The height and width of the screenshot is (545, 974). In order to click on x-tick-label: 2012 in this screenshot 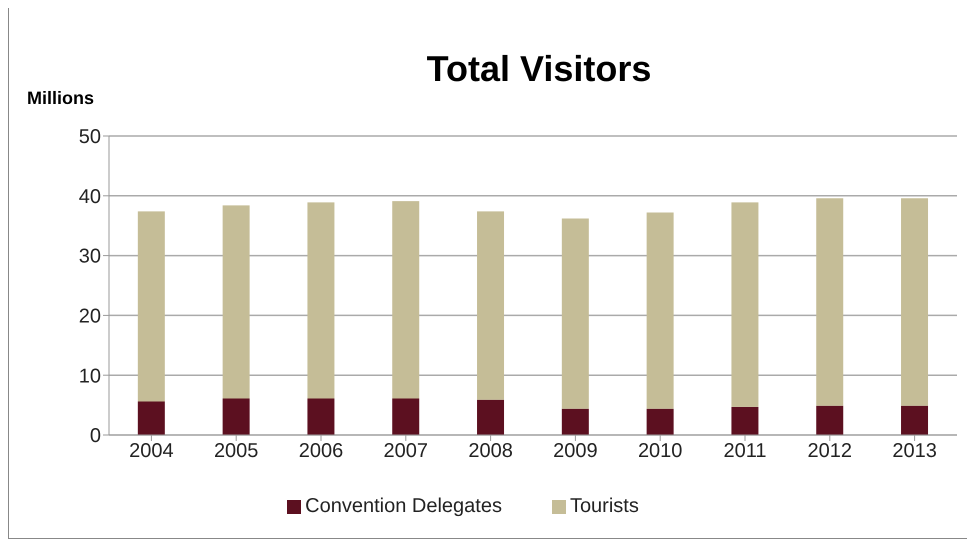, I will do `click(830, 451)`.